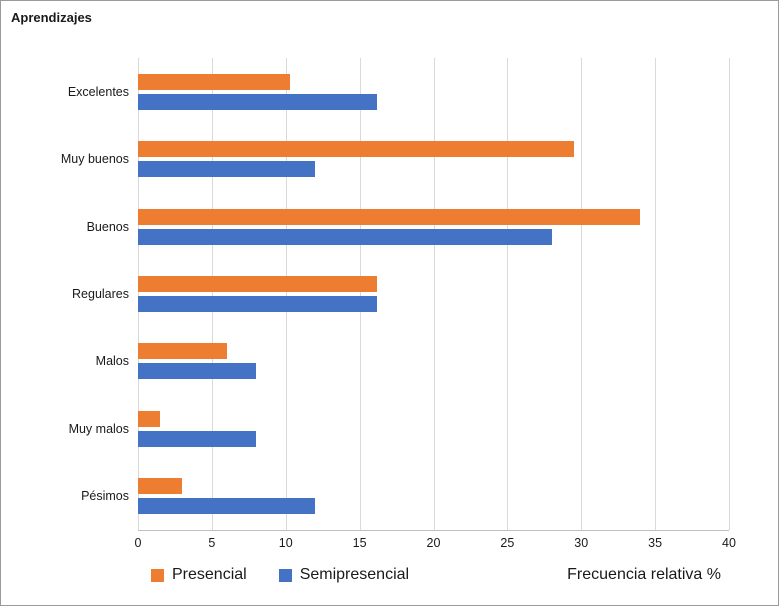 This screenshot has width=779, height=606. I want to click on legend-label-presencial: Presencial, so click(209, 574).